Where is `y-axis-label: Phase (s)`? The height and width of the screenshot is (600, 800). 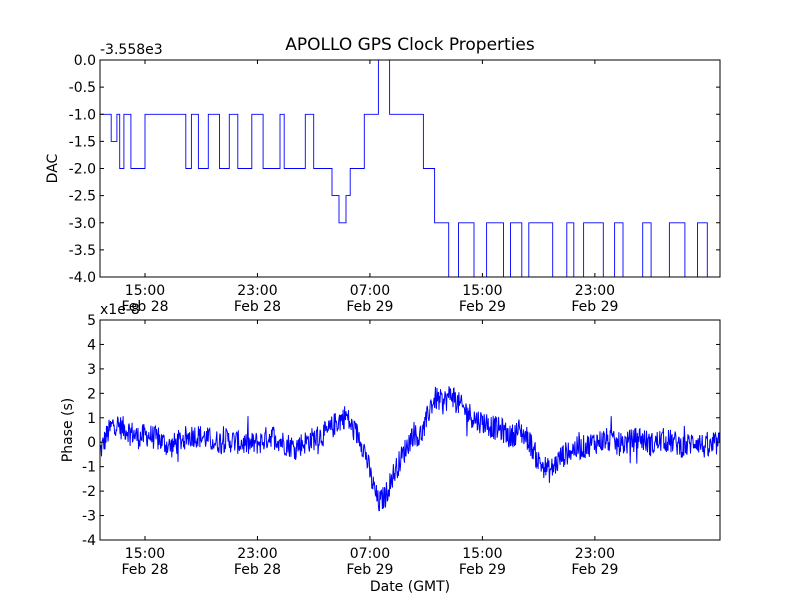 y-axis-label: Phase (s) is located at coordinates (68, 430).